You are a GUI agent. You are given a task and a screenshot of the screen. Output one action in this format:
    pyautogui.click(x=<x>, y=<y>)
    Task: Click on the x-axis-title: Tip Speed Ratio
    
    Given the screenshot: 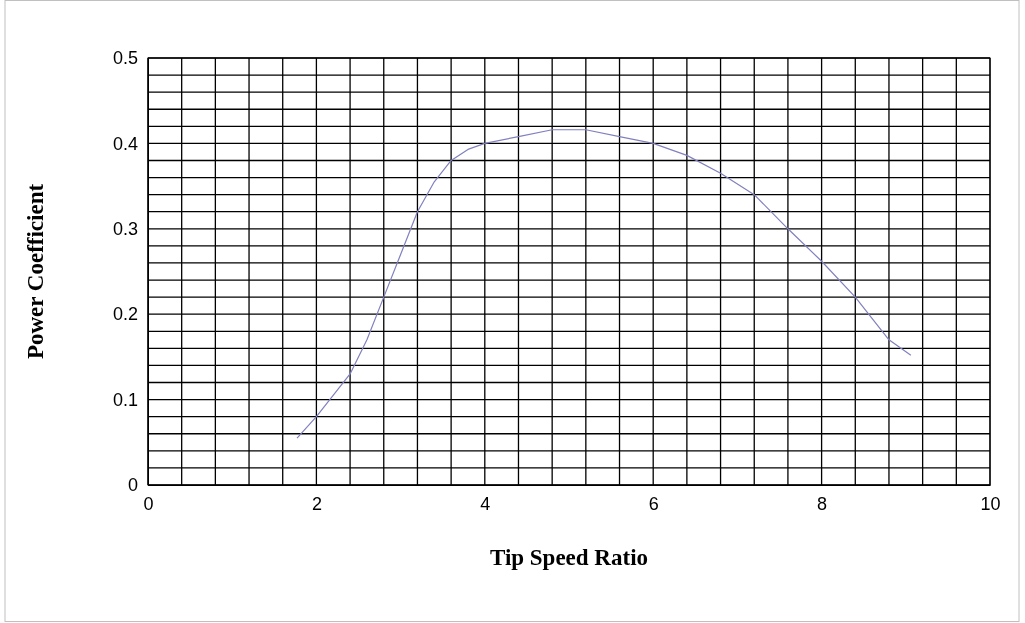 What is the action you would take?
    pyautogui.click(x=569, y=557)
    